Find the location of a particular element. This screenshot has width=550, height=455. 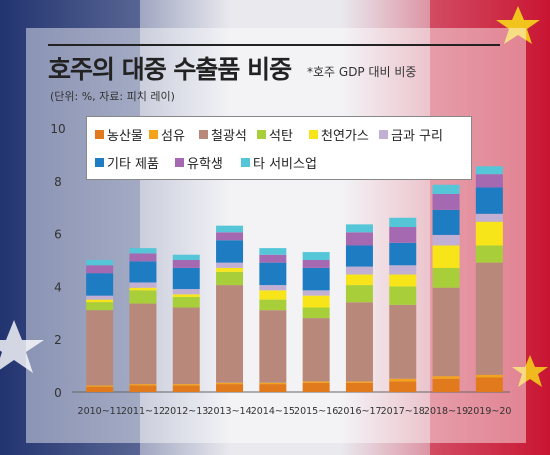

x-tick-label: 2010~11 is located at coordinates (100, 411).